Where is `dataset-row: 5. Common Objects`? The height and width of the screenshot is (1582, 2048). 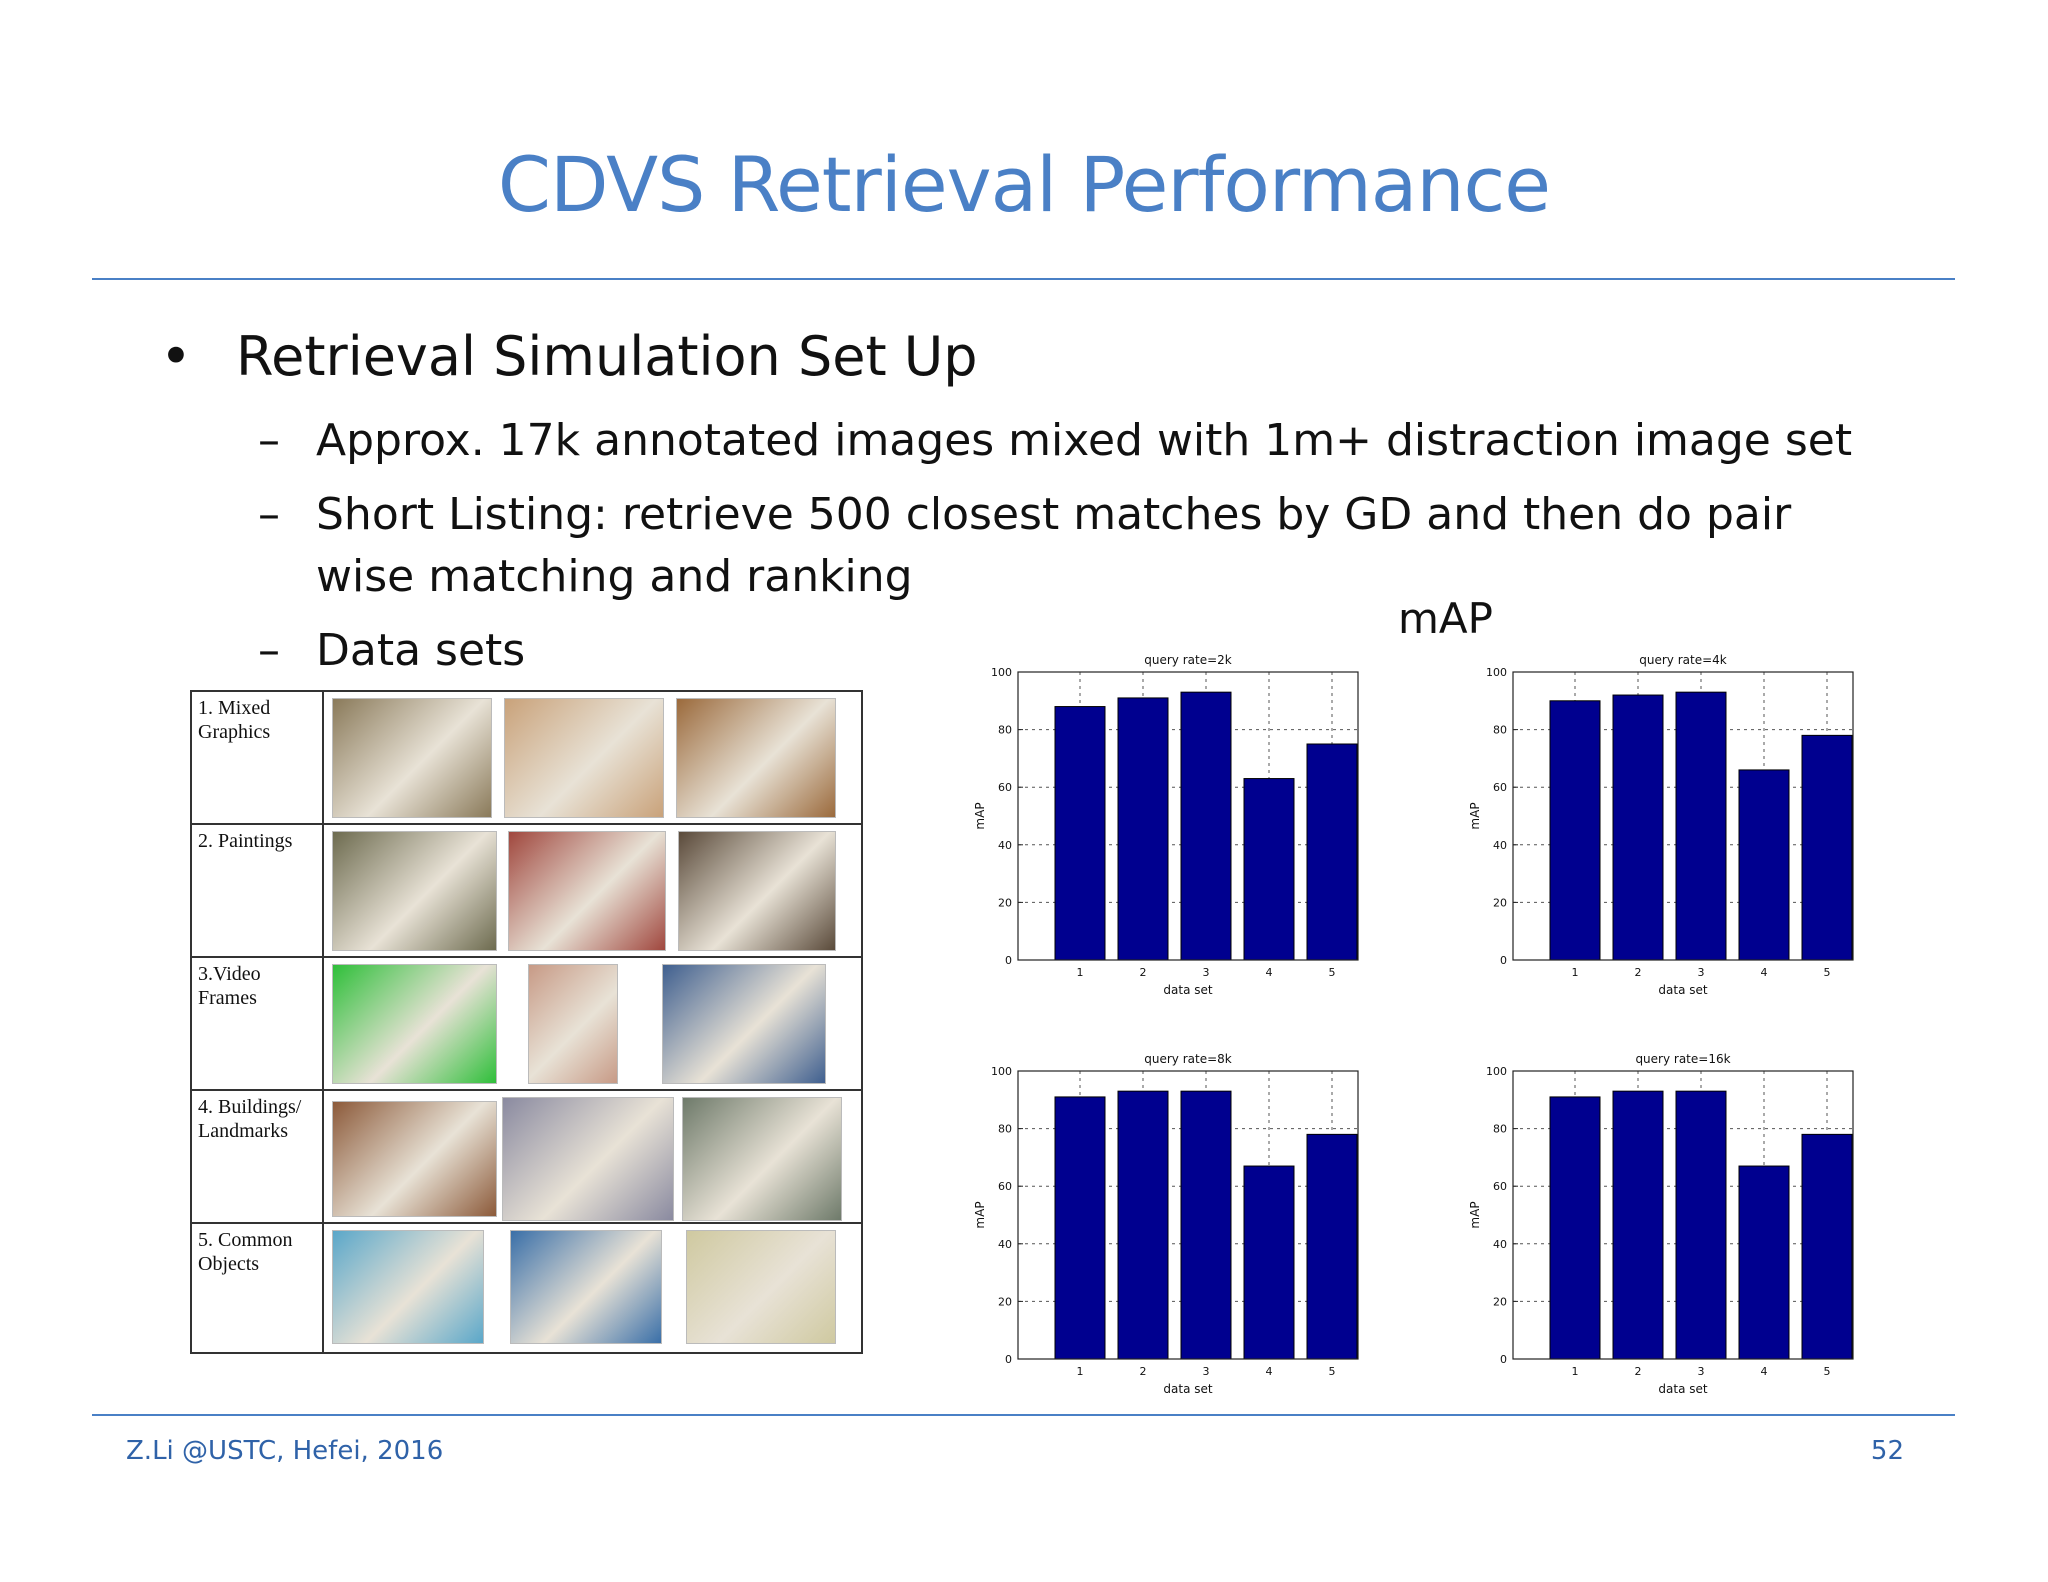 dataset-row: 5. Common Objects is located at coordinates (526, 1288).